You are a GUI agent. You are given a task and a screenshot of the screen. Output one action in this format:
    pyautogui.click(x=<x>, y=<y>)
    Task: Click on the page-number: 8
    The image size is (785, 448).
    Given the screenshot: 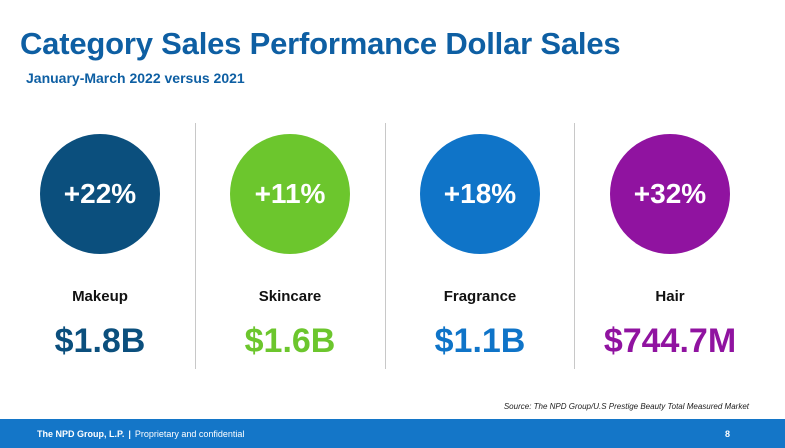 What is the action you would take?
    pyautogui.click(x=727, y=434)
    